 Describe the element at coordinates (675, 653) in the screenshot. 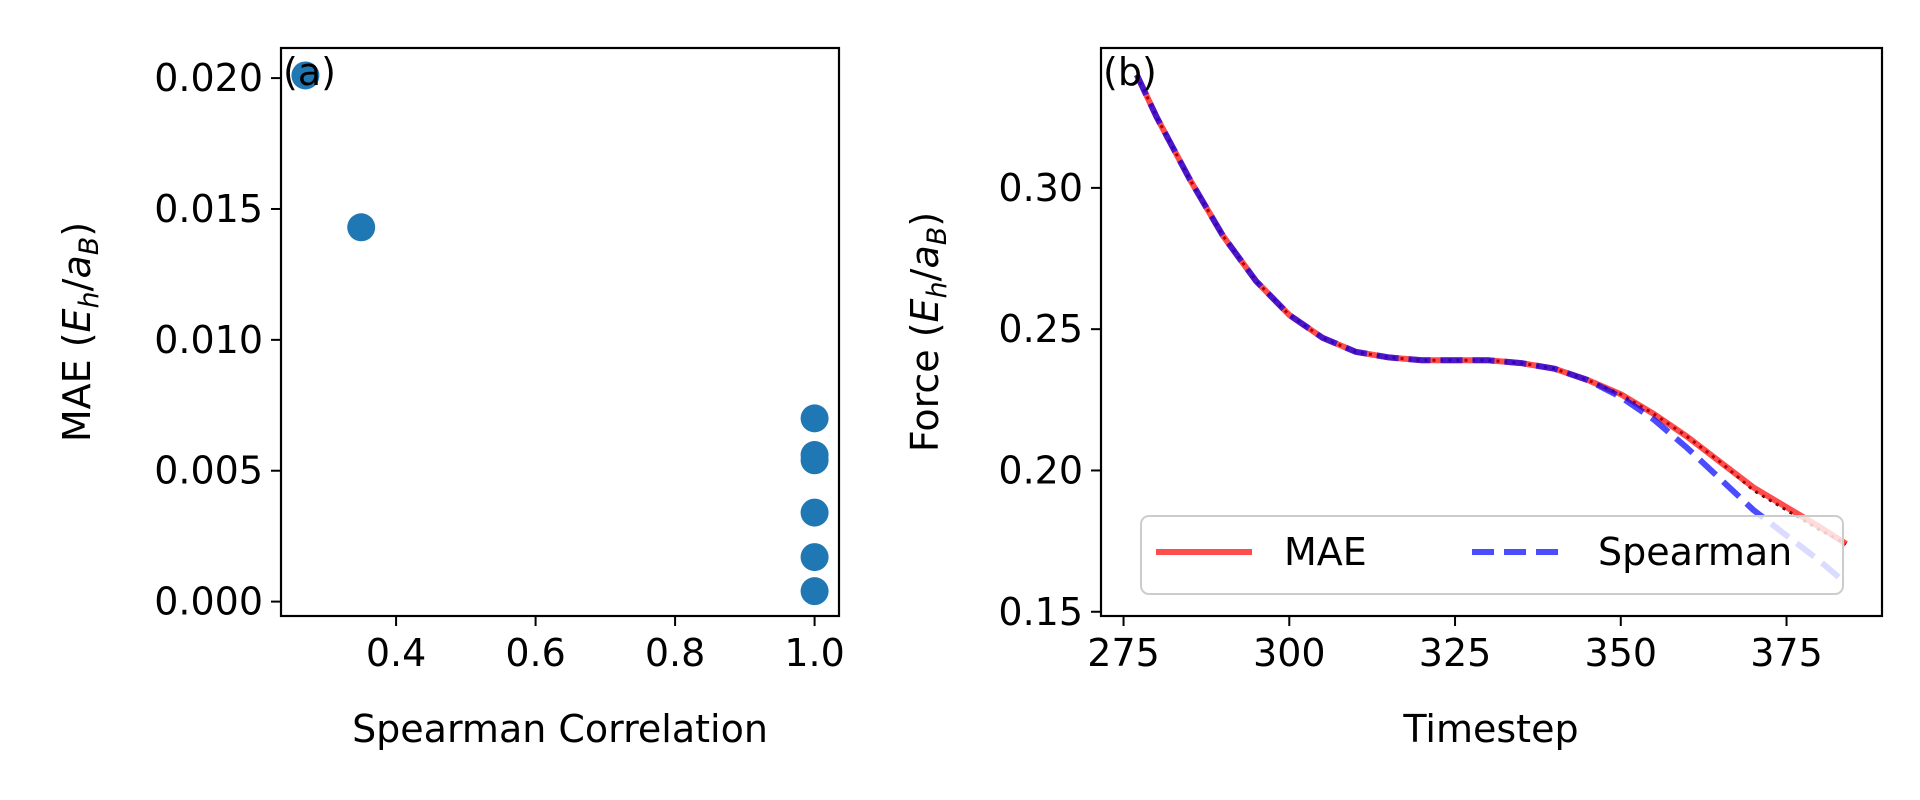

I see `panel-a-x-tick-label: 0.8` at that location.